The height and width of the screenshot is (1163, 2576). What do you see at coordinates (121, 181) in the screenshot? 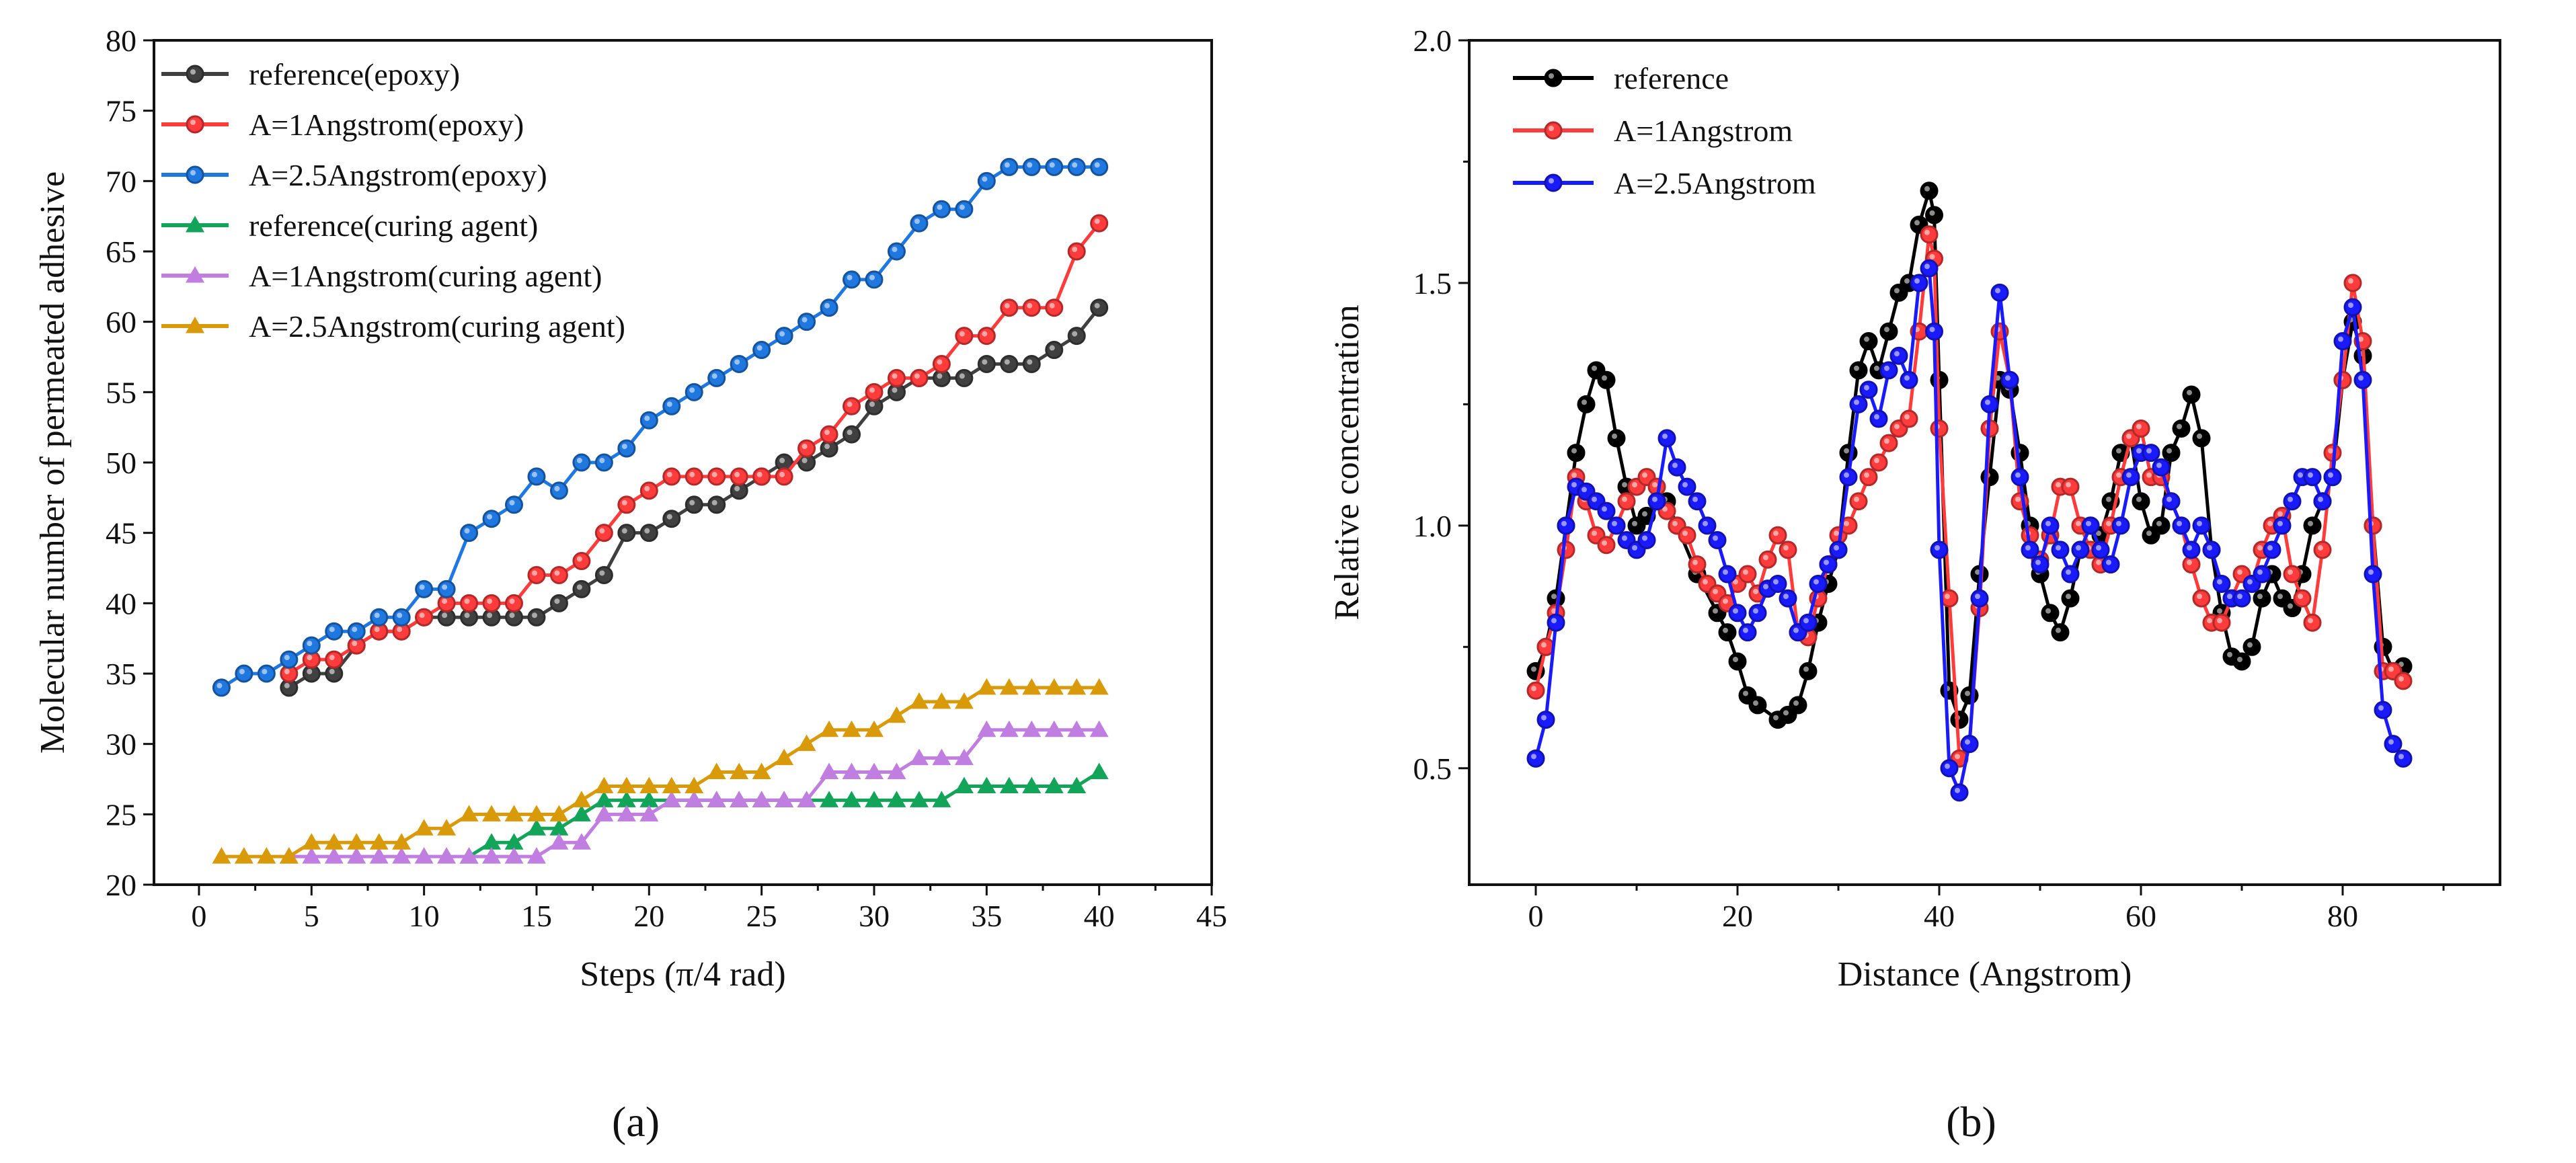
I see `y-tick-label: 70` at bounding box center [121, 181].